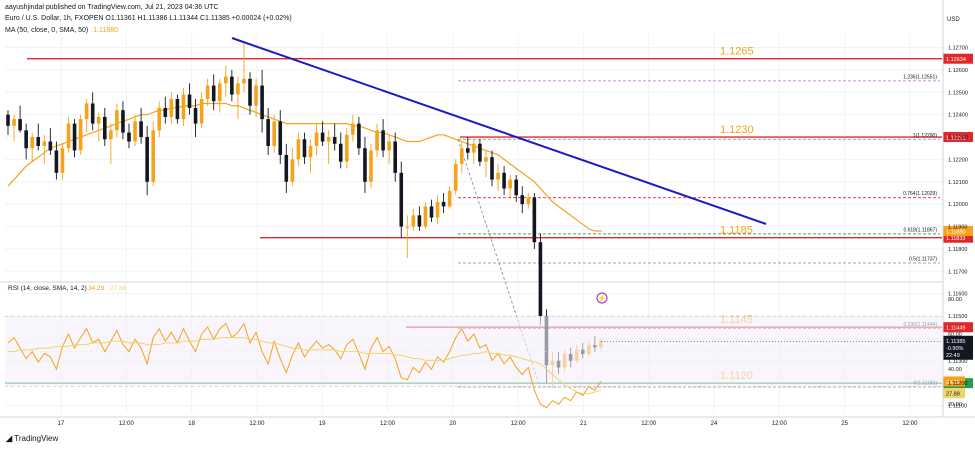 The image size is (975, 449). Describe the element at coordinates (61, 424) in the screenshot. I see `x-axis-tick: 17` at that location.